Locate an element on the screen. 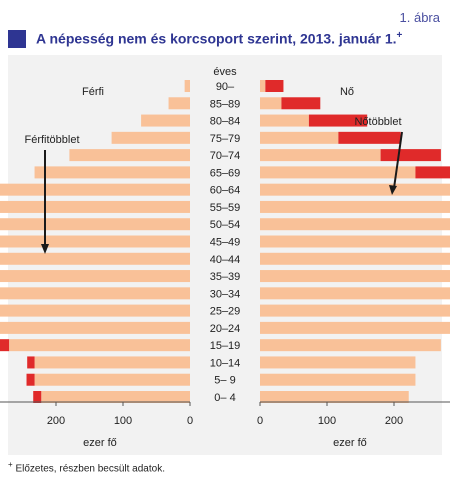  age-label-10: 50–54 is located at coordinates (225, 225).